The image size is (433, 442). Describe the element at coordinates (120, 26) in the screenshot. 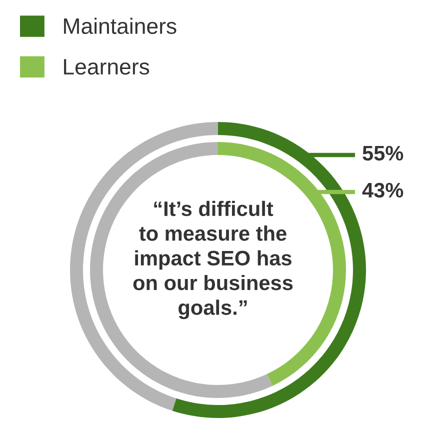

I see `legend-label: Maintainers` at that location.